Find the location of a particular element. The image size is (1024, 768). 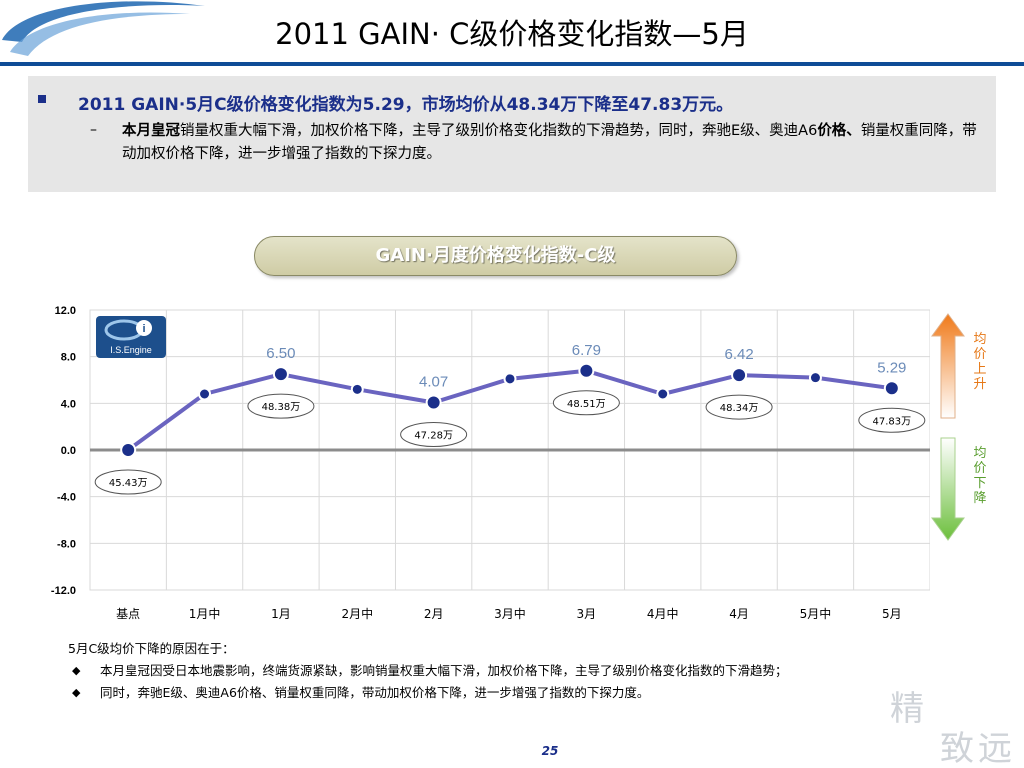

watermark: 精致远 is located at coordinates (951, 728).